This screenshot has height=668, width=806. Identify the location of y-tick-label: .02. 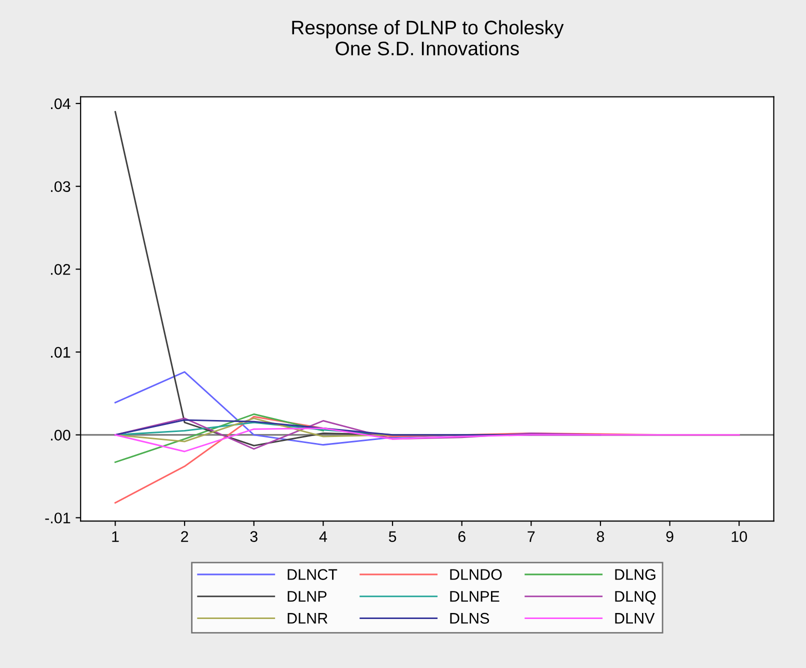
(60, 269).